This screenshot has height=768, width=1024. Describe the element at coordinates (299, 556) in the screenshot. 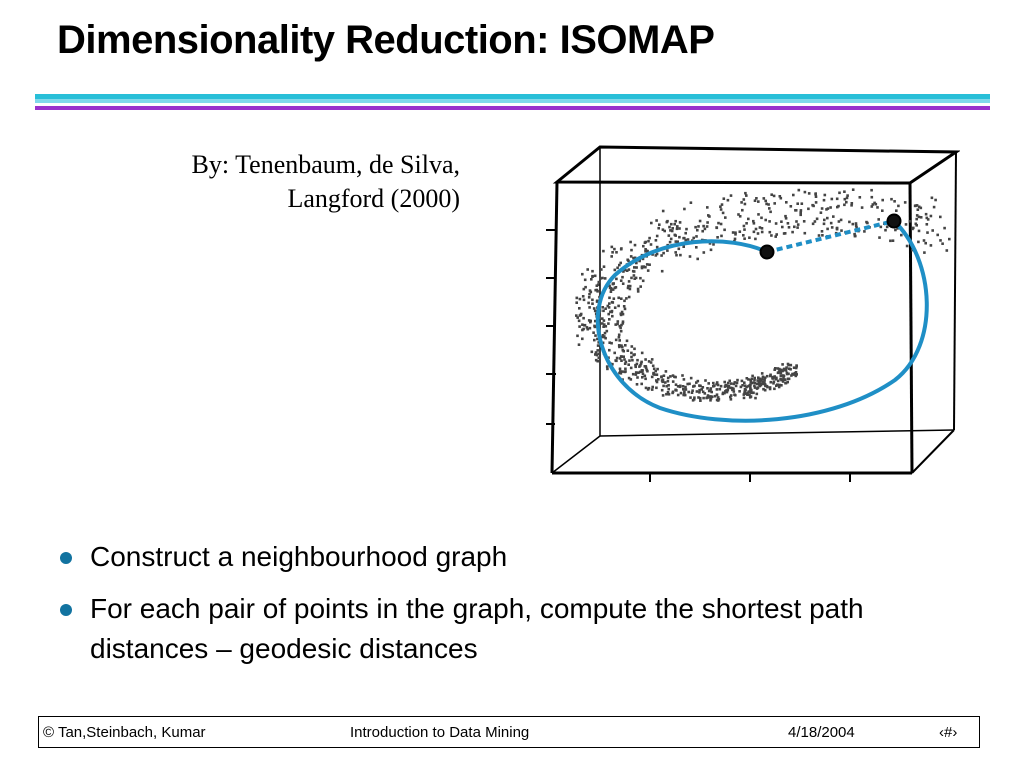

I see `bullet-text: Construct a neighbourhood graph` at that location.